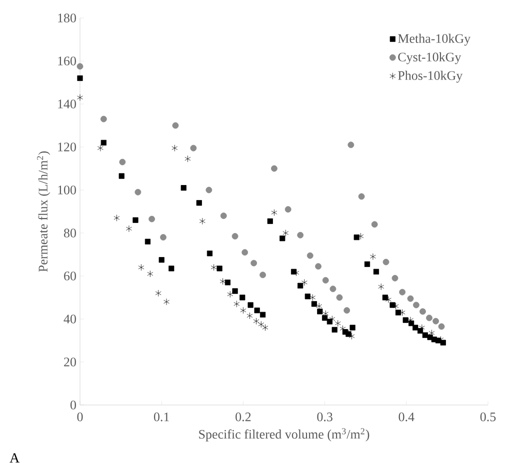 The height and width of the screenshot is (470, 529). What do you see at coordinates (43, 211) in the screenshot?
I see `y-axis-title: Permeate flux (L/h/m$^{2}$)` at bounding box center [43, 211].